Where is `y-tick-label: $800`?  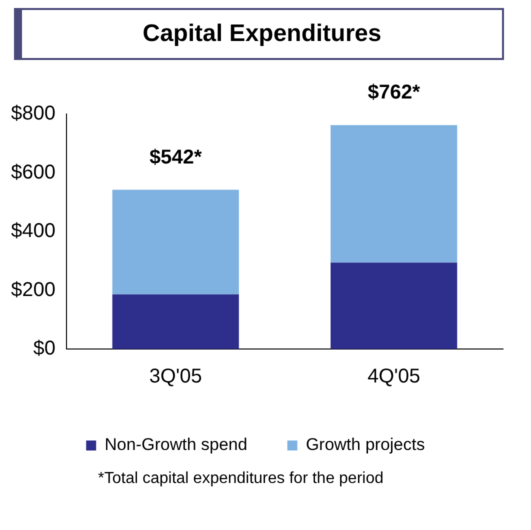
y-tick-label: $800 is located at coordinates (33, 113).